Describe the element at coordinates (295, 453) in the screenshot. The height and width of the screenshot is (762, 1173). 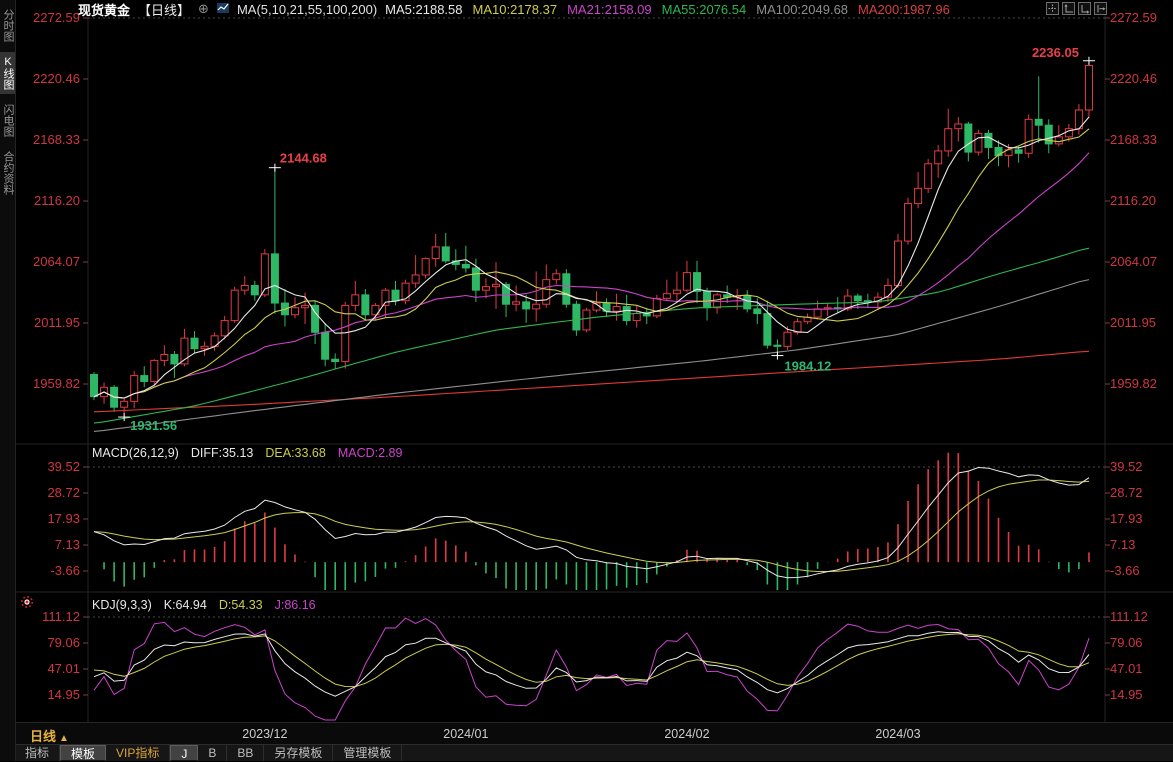
I see `macd-dea-value: DEA:33.68` at that location.